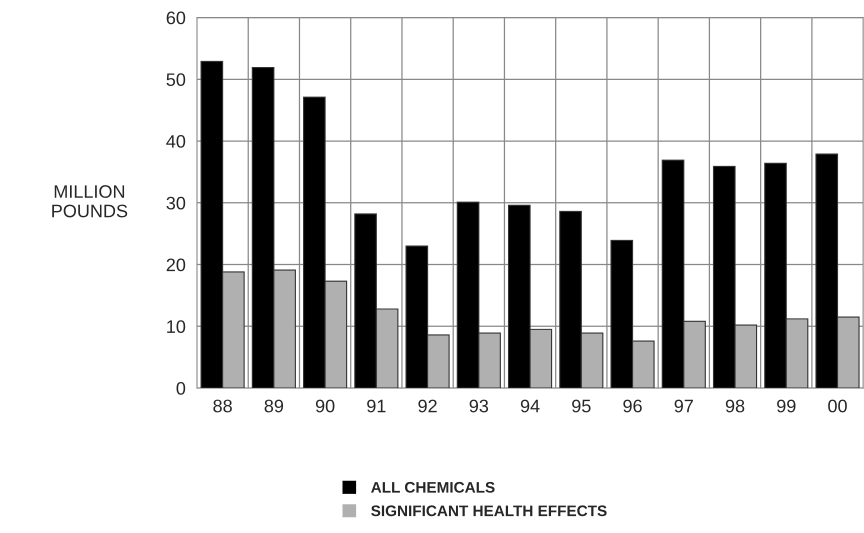 The width and height of the screenshot is (864, 533). I want to click on x-tick-label: 99, so click(786, 406).